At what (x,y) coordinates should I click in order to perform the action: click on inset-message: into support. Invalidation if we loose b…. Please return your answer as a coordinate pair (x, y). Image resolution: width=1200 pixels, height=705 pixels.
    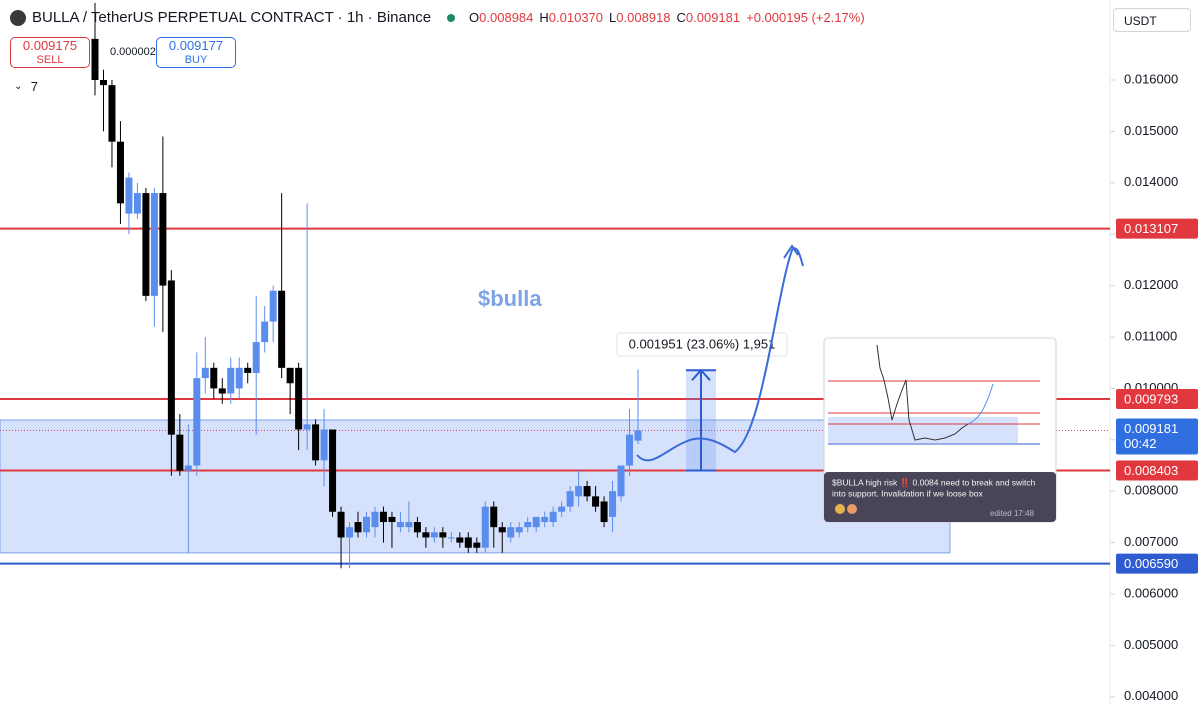
    Looking at the image, I should click on (907, 493).